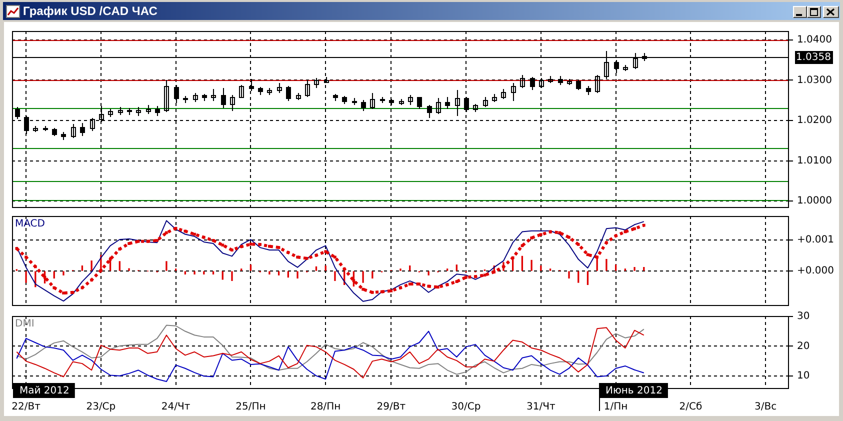 The width and height of the screenshot is (843, 421). What do you see at coordinates (814, 40) in the screenshot?
I see `y-tick-label: 1.0400` at bounding box center [814, 40].